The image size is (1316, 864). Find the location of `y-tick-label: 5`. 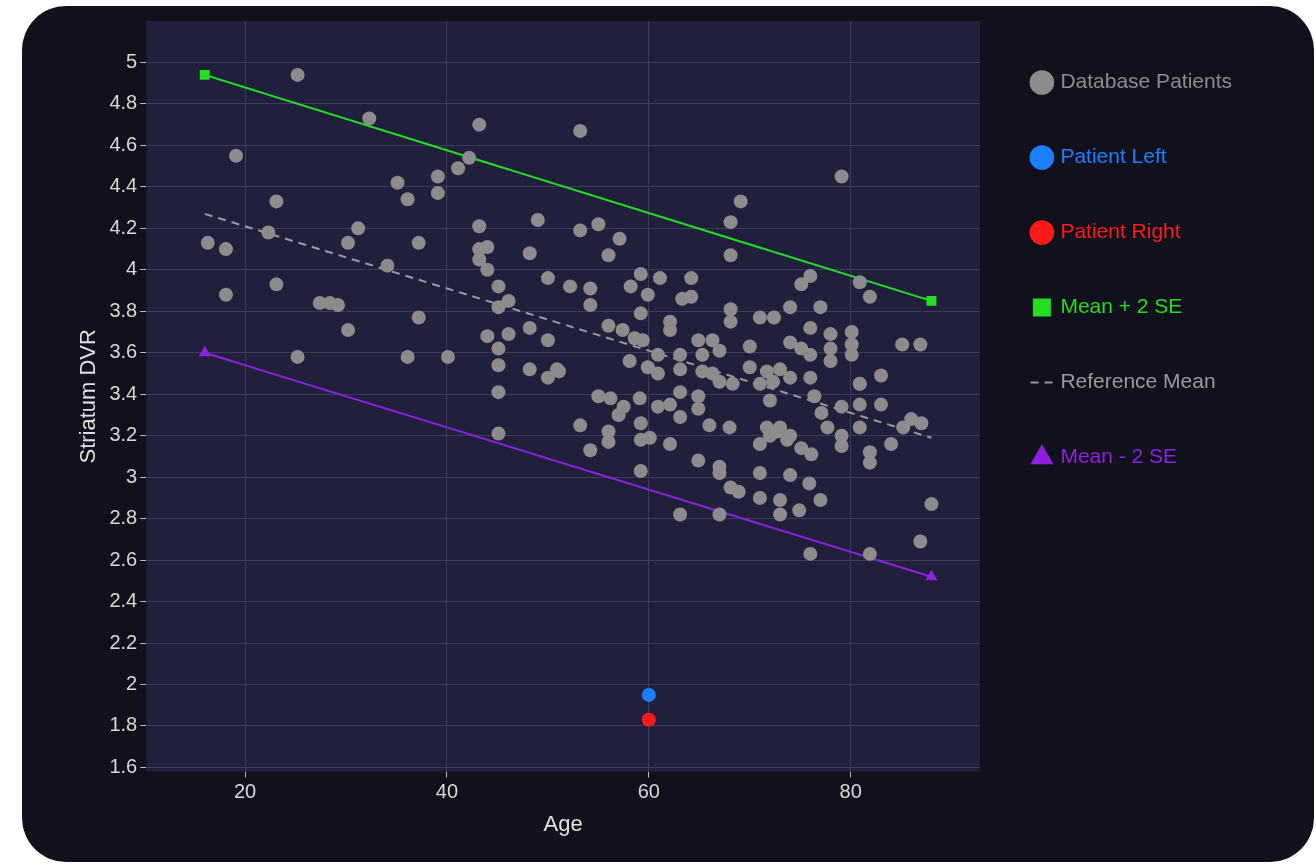

y-tick-label: 5 is located at coordinates (132, 60).